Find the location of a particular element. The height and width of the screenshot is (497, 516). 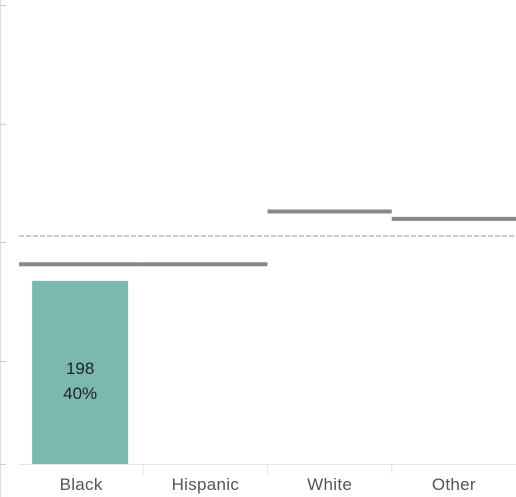

x-tick-label-other: Other is located at coordinates (454, 484).